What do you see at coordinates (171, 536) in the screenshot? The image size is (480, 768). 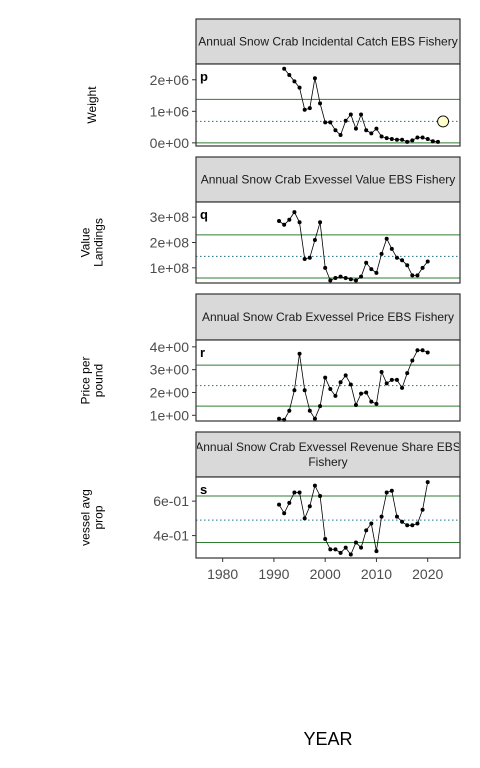 I see `y-tick-label: 4e-01` at bounding box center [171, 536].